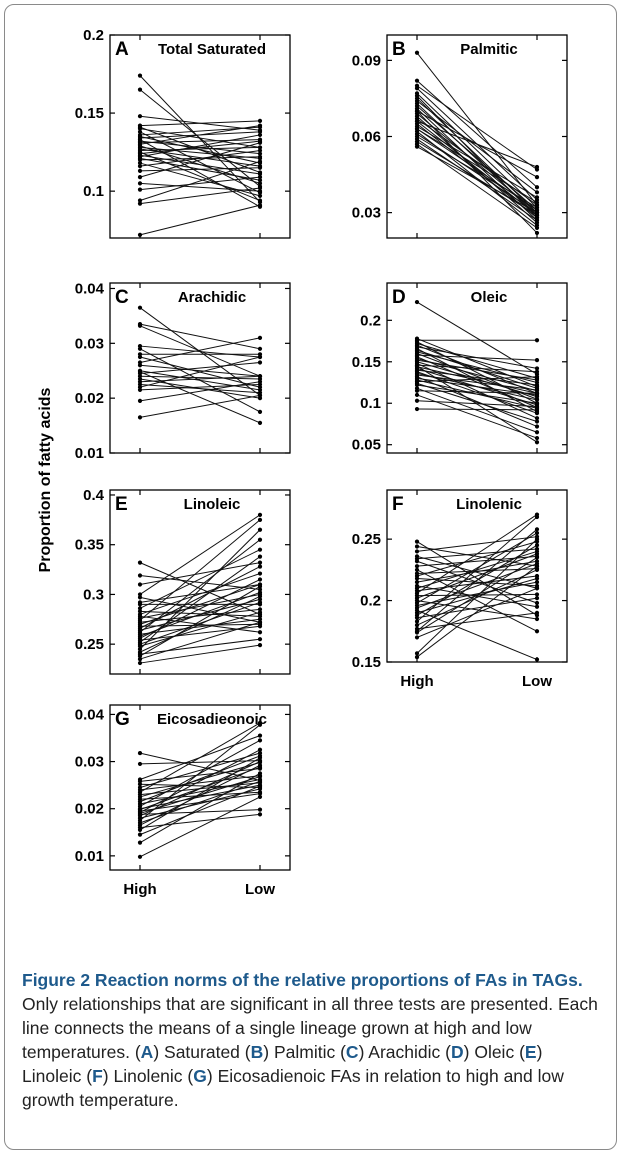 This screenshot has width=625, height=1156. I want to click on panel-e-ytick-label-1: 0.25, so click(89, 644).